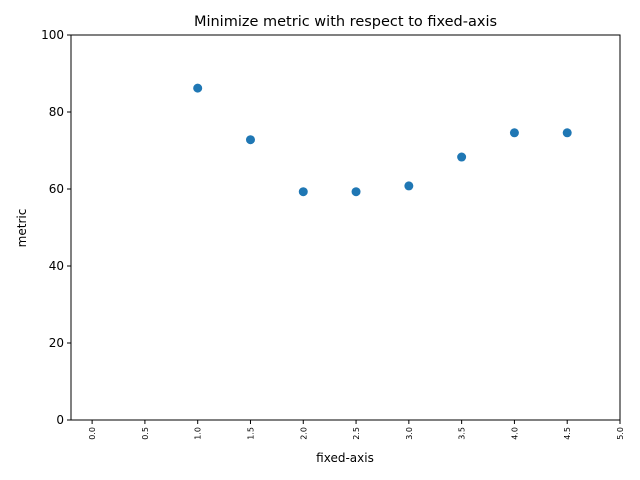 This screenshot has width=640, height=480. I want to click on x-tick-label: 0.0, so click(92, 433).